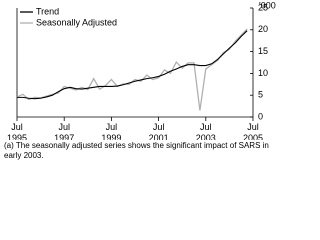  I want to click on legend-label: Seasonally Adjusted, so click(76, 22).